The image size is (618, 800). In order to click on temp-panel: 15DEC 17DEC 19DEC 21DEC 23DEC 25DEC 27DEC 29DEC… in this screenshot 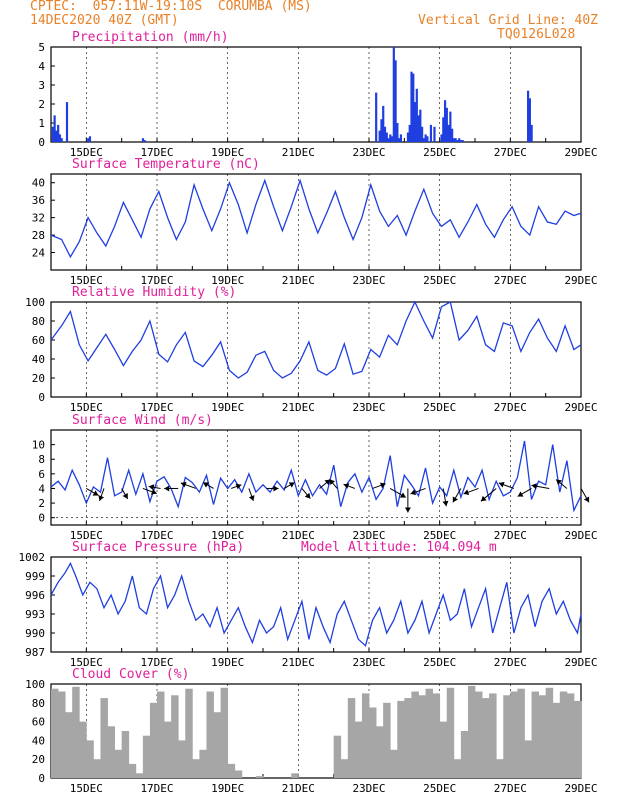, I will do `click(315, 222)`.